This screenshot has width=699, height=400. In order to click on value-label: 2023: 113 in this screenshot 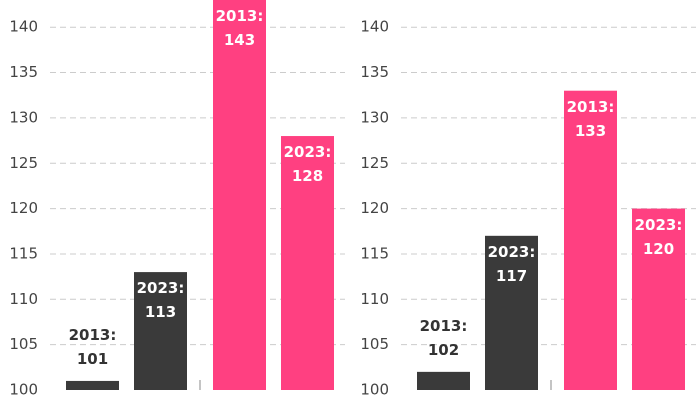, I will do `click(160, 300)`.